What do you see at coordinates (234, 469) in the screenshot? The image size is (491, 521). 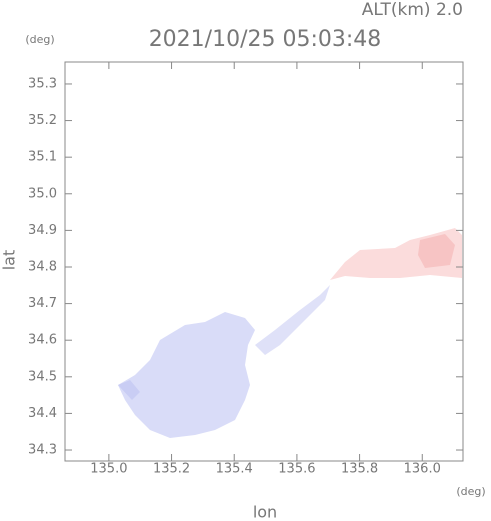 I see `x-tick-label: 135.4` at bounding box center [234, 469].